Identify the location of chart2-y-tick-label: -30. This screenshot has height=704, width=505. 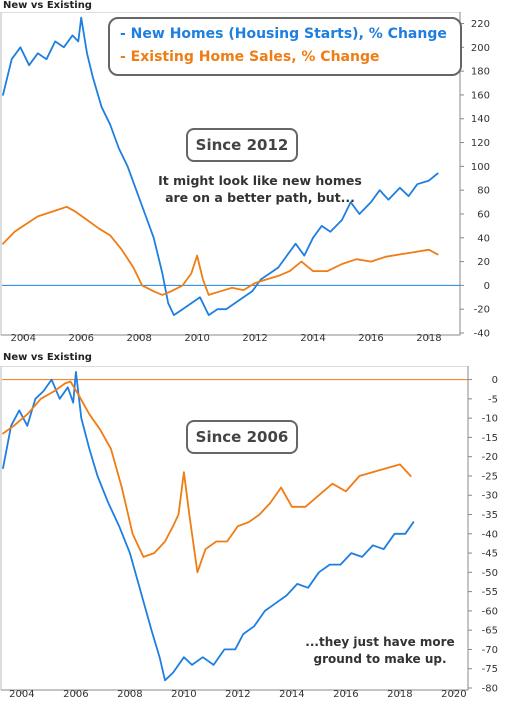
(490, 496).